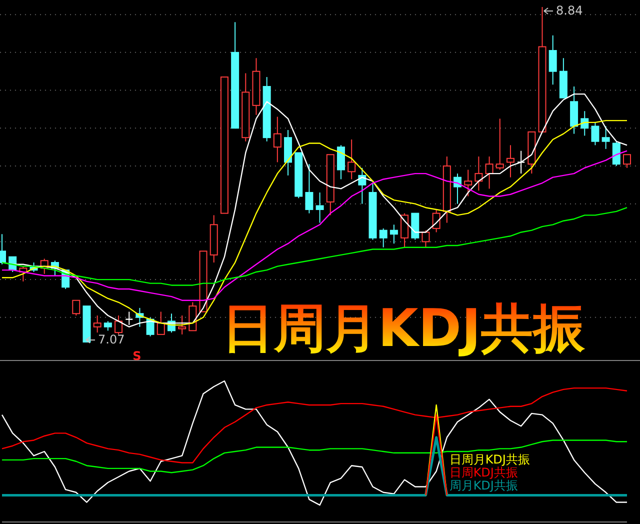  What do you see at coordinates (404, 329) in the screenshot?
I see `text: 日周月KDJ共振` at bounding box center [404, 329].